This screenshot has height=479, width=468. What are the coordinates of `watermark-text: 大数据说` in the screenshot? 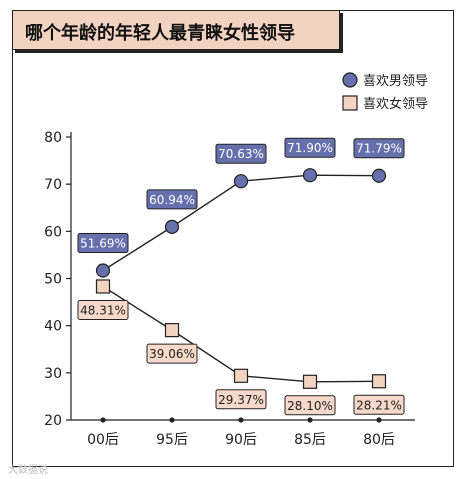 It's located at (28, 470).